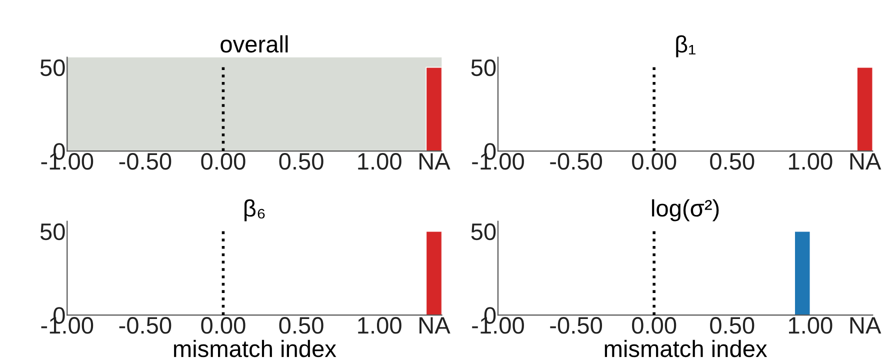 The height and width of the screenshot is (358, 895). What do you see at coordinates (254, 44) in the screenshot?
I see `chart-title: overall` at bounding box center [254, 44].